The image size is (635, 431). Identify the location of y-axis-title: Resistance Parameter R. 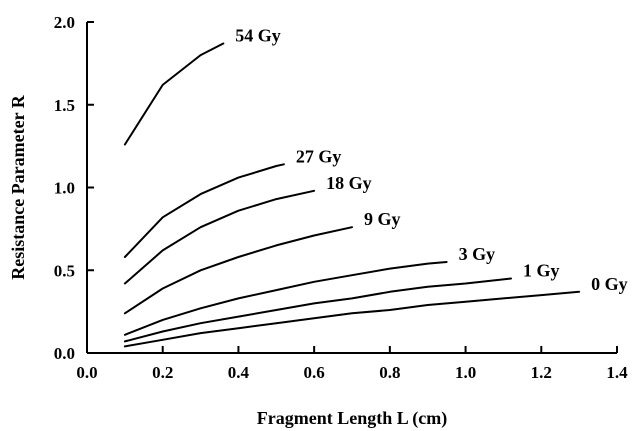
(18, 187).